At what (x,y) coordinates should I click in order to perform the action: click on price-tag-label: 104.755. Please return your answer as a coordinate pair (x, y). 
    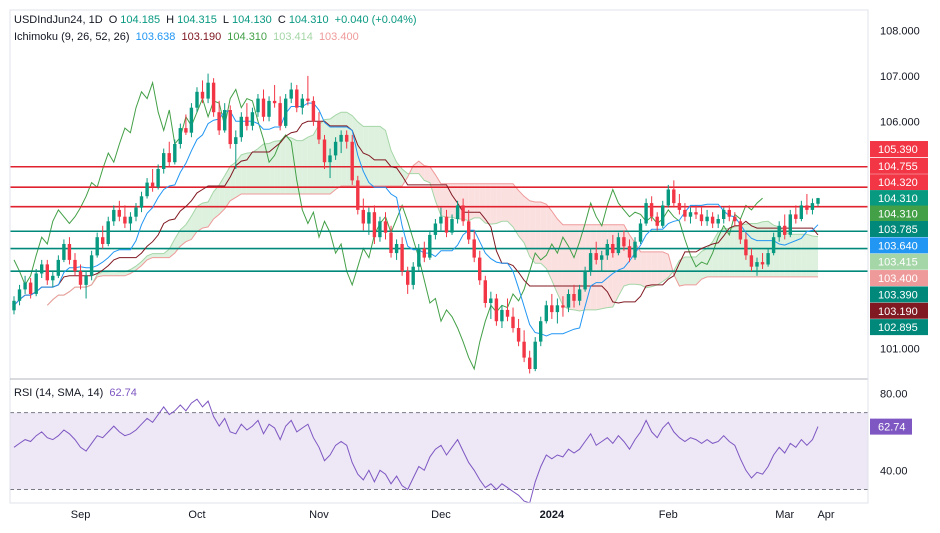
    Looking at the image, I should click on (898, 167).